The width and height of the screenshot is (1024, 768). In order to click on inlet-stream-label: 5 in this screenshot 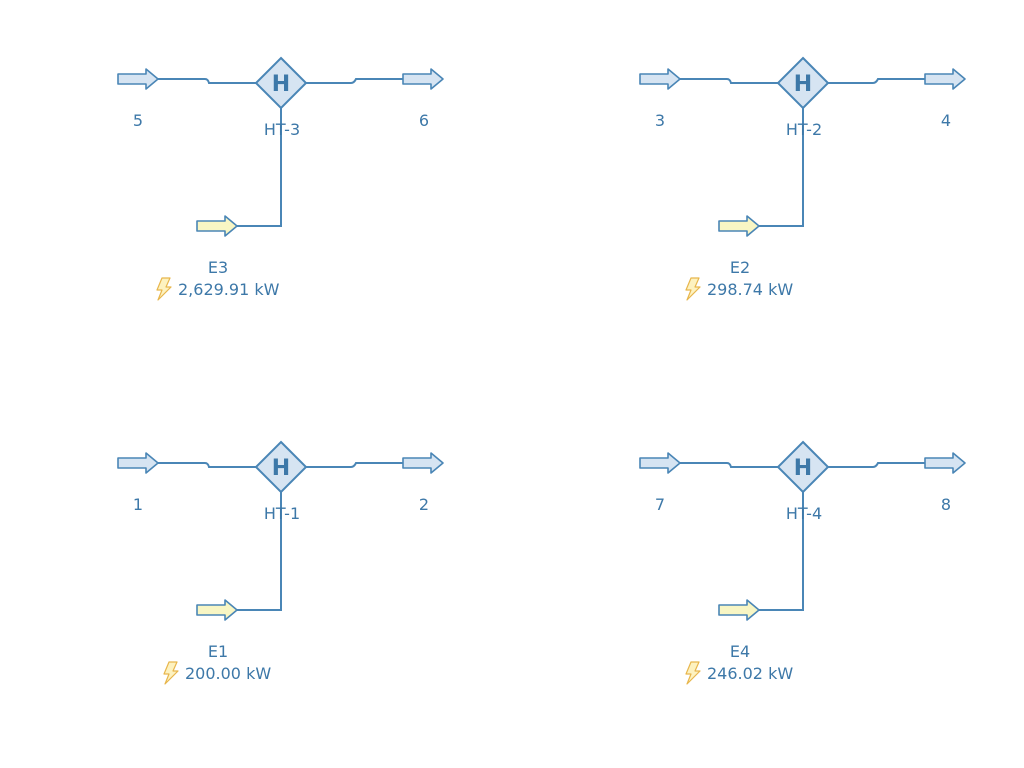, I will do `click(138, 120)`.